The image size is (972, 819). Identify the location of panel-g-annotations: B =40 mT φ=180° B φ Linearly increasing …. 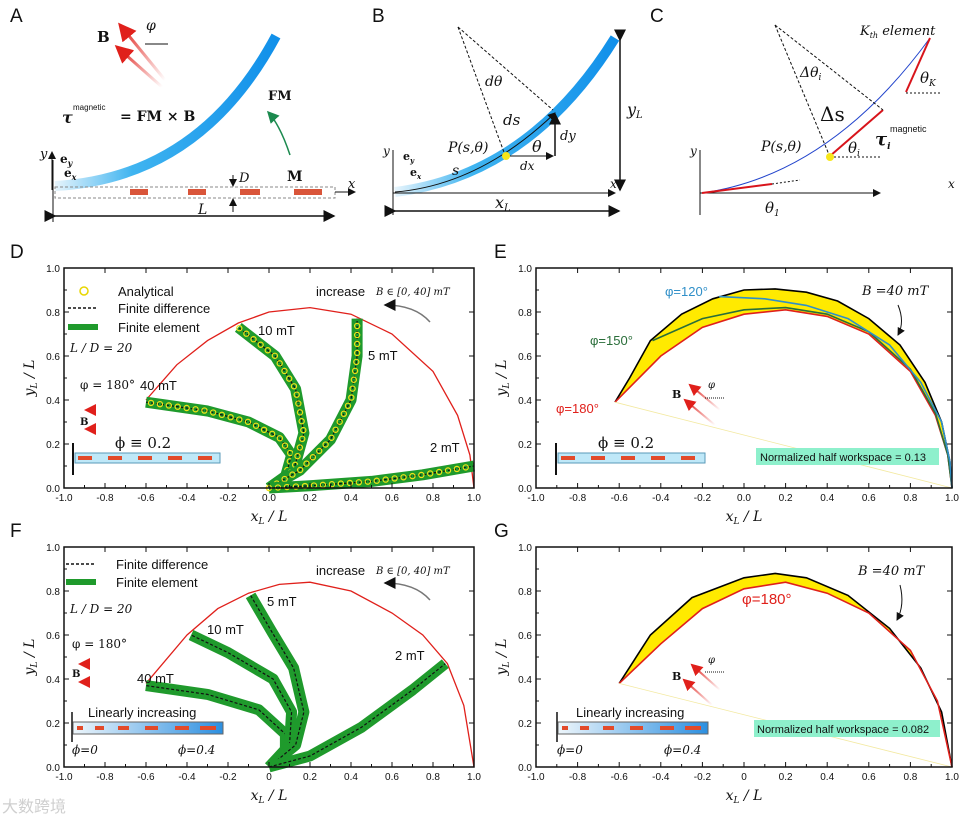
(748, 660).